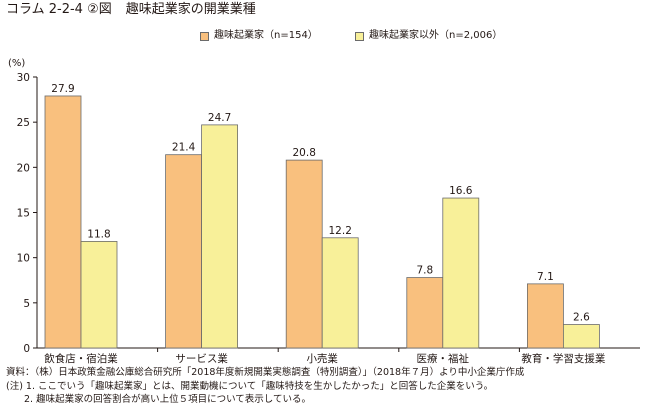 This screenshot has height=407, width=652. I want to click on data-label: 21.4, so click(184, 148).